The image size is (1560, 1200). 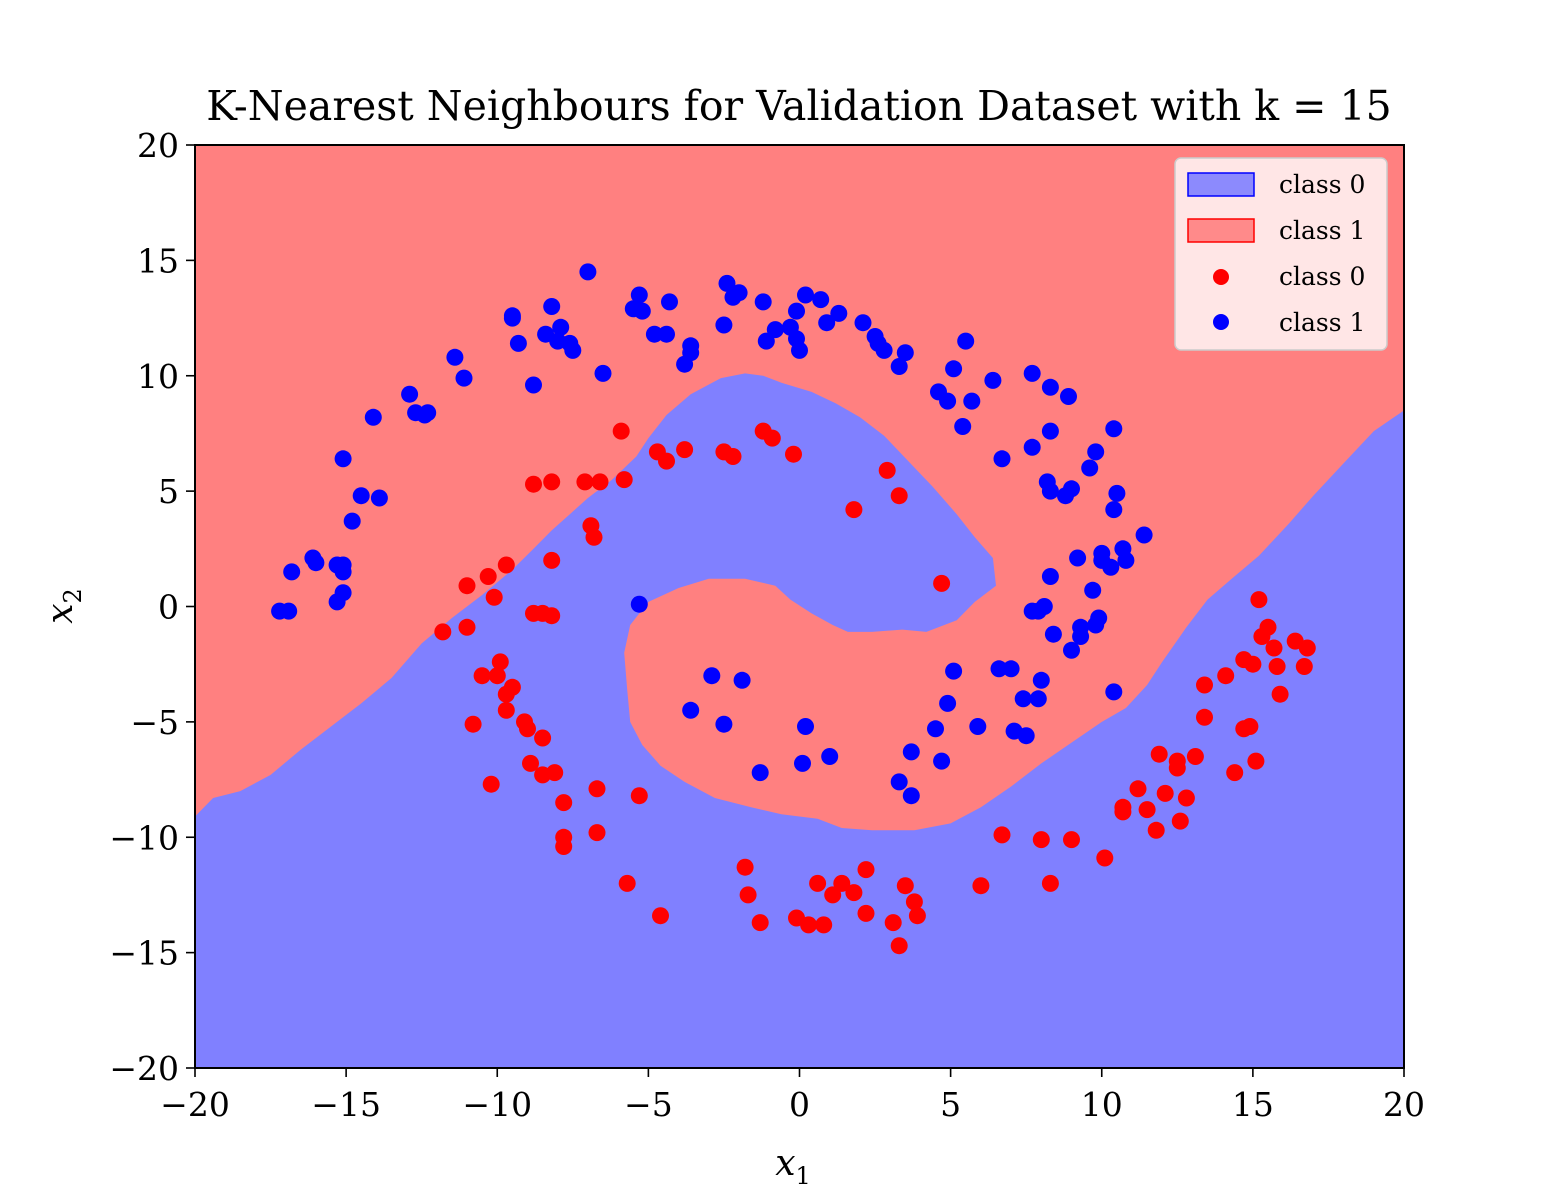 What do you see at coordinates (60, 613) in the screenshot?
I see `y-axis-label-main: x` at bounding box center [60, 613].